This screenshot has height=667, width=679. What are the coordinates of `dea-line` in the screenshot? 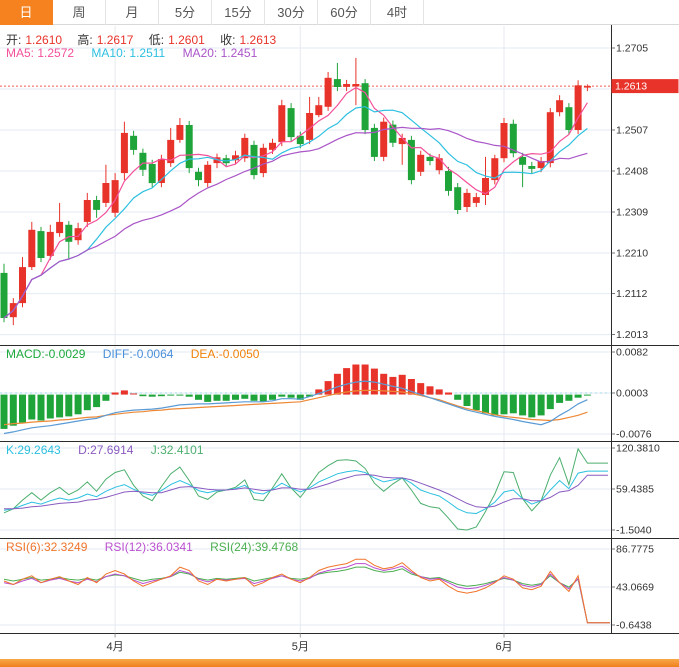 It's located at (295, 407).